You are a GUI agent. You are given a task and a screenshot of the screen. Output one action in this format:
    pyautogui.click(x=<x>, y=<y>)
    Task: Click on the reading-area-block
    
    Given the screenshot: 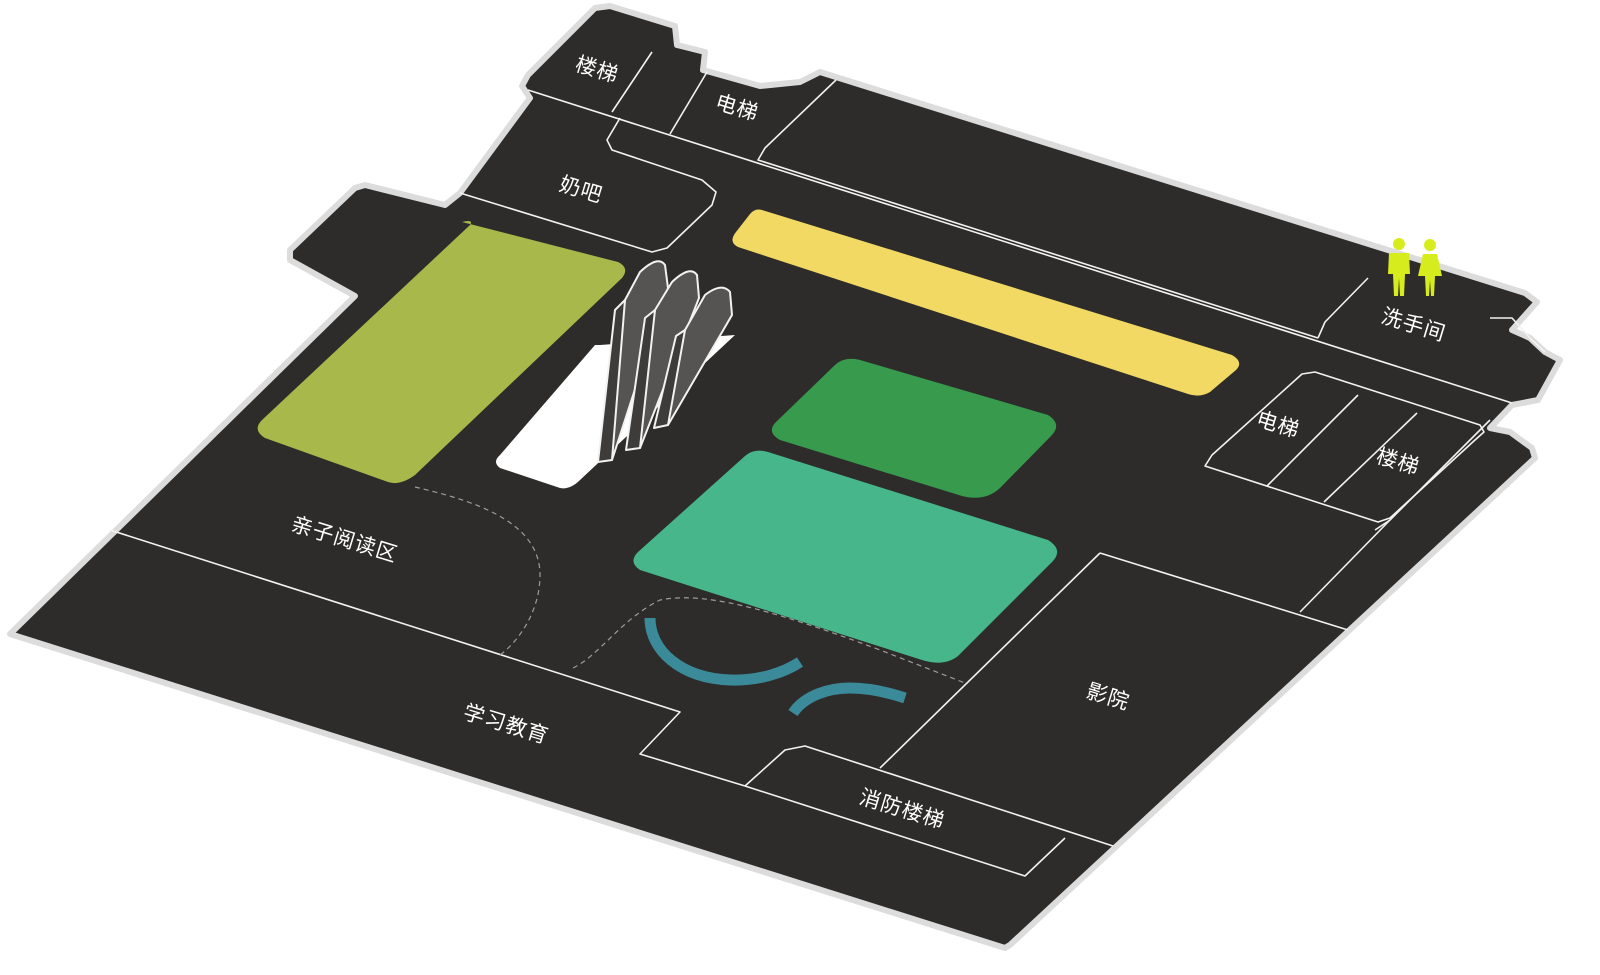 What is the action you would take?
    pyautogui.click(x=441, y=352)
    